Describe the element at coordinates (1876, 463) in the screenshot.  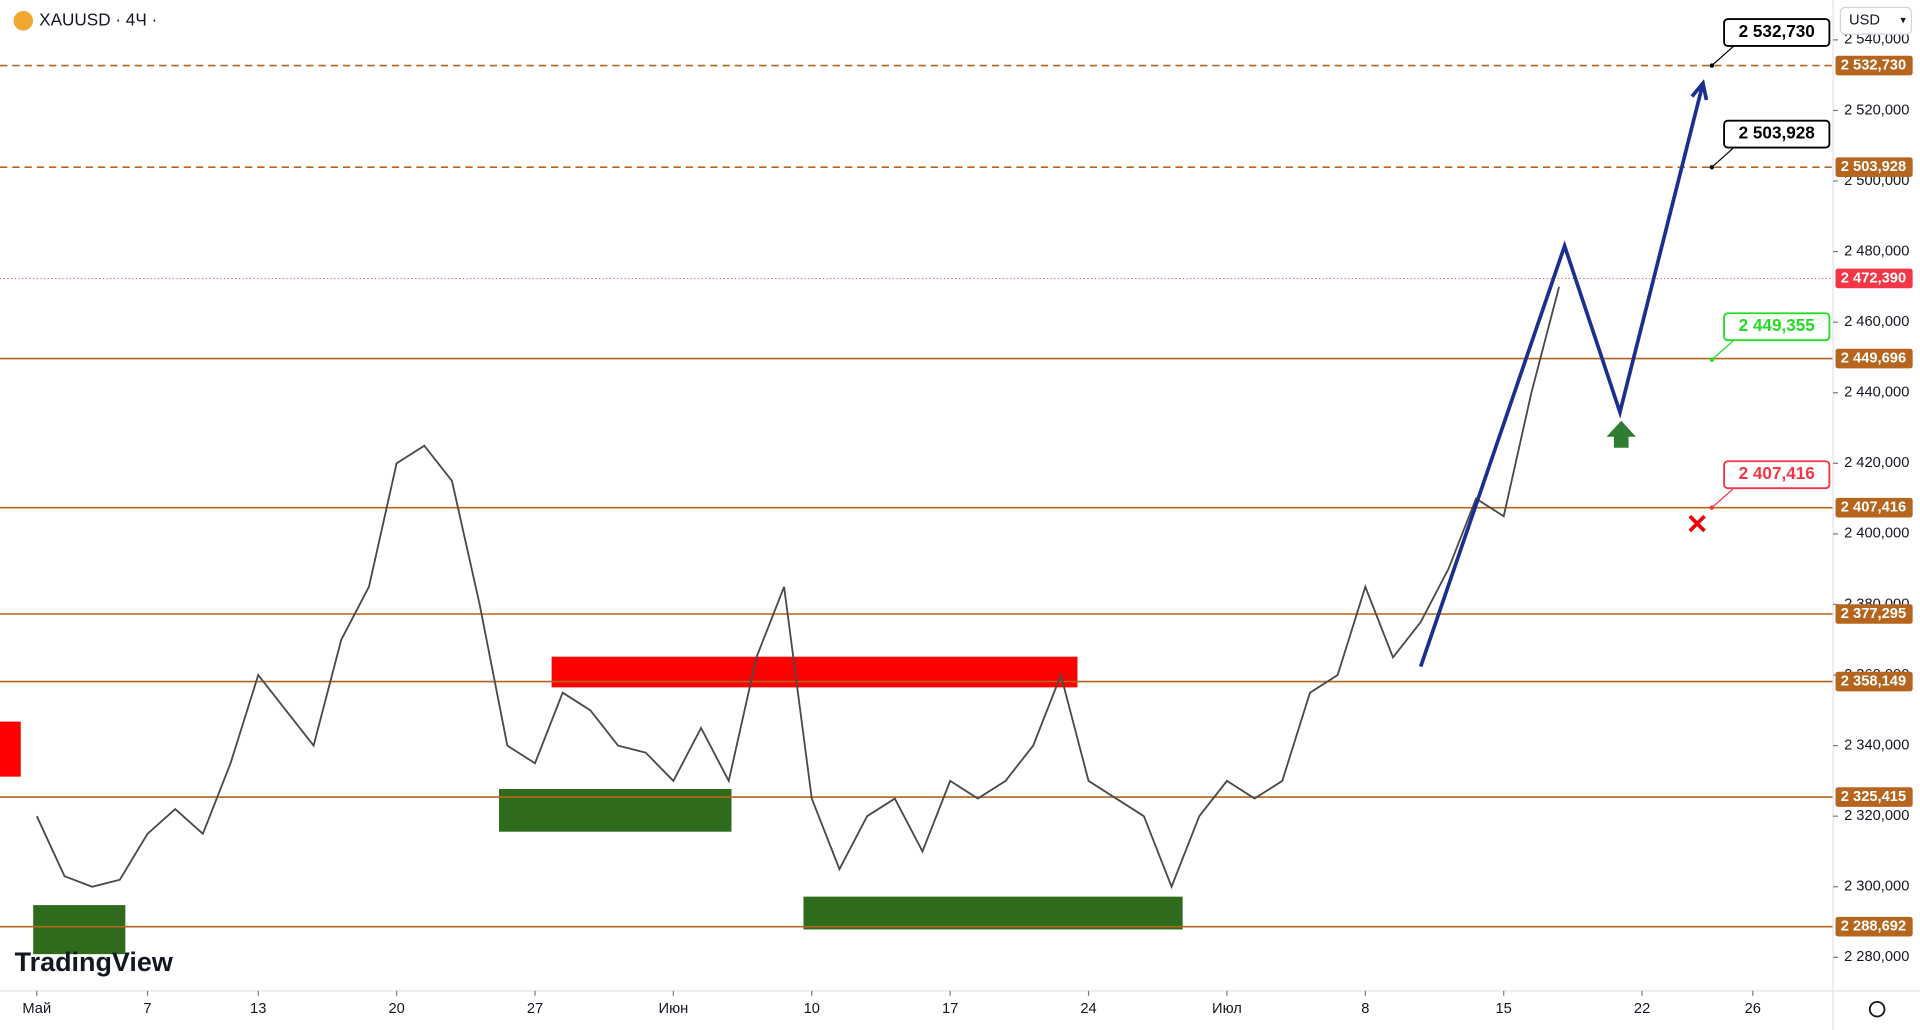
I see `y-tick-label: 2 420,000` at that location.